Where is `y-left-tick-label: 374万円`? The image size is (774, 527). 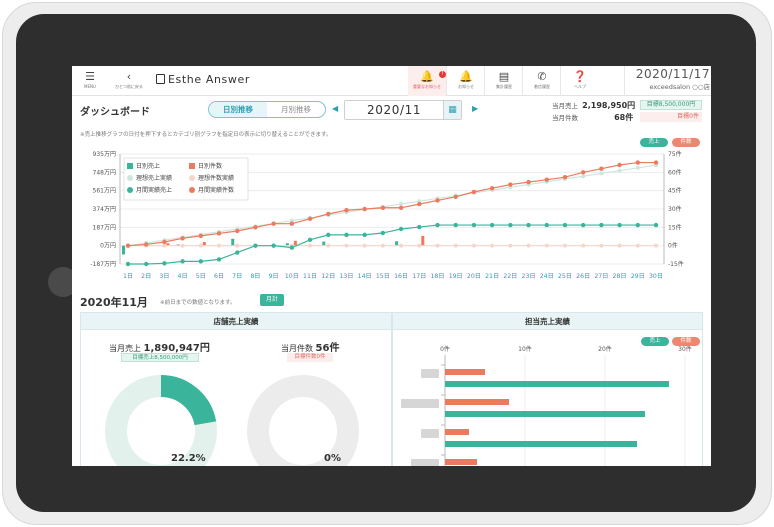
y-left-tick-label: 374万円 is located at coordinates (104, 209).